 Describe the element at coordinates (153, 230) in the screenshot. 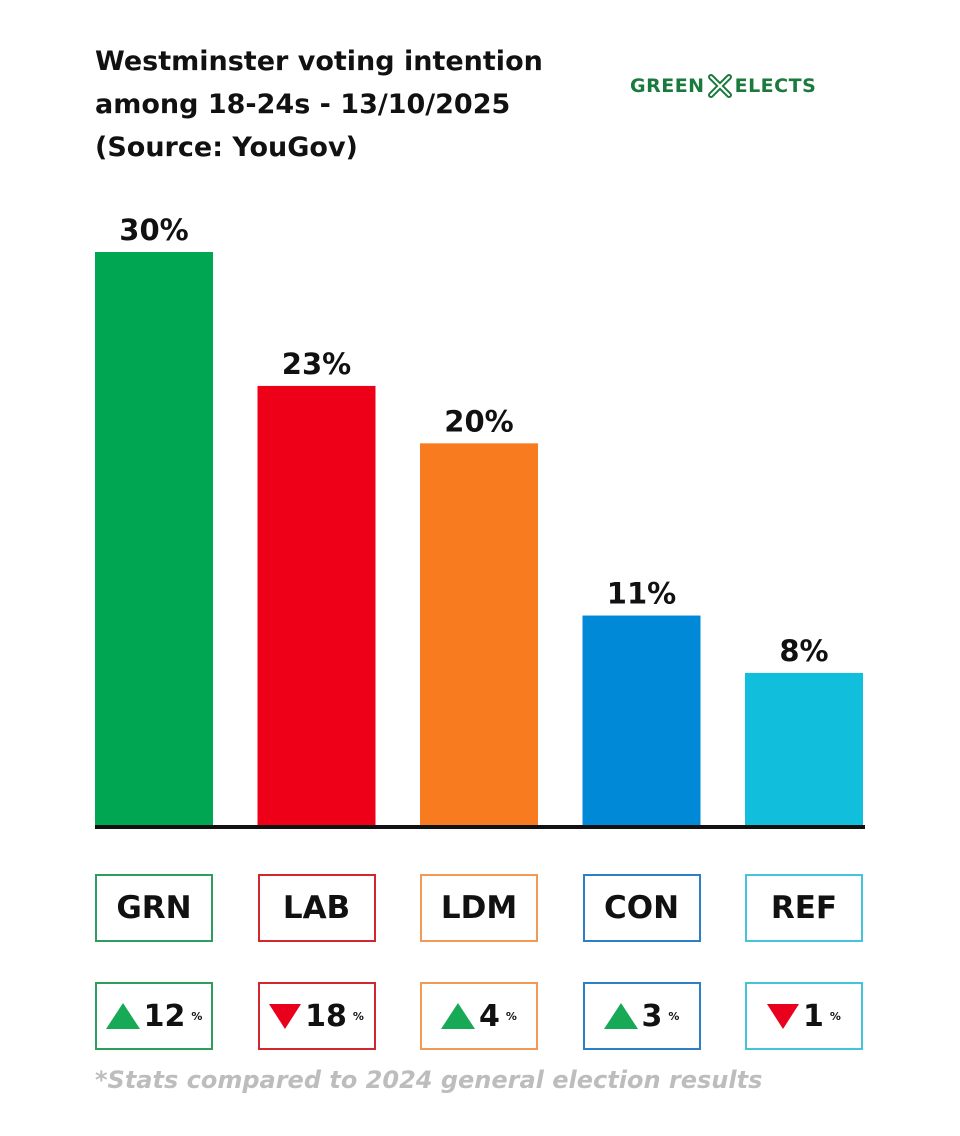

I see `bar-value-label: 30%` at that location.